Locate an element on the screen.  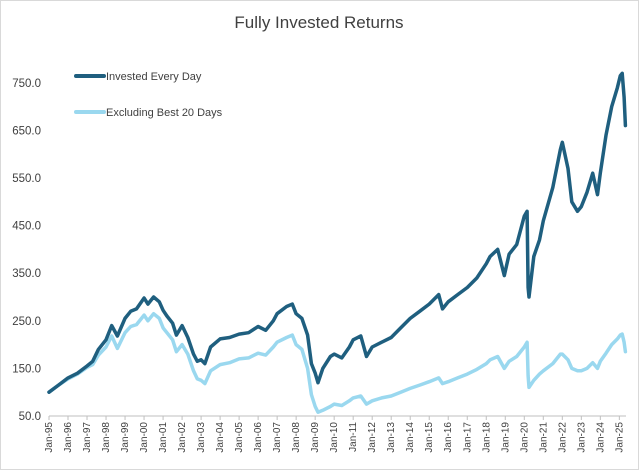
x-tick-label: Jan-97 is located at coordinates (87, 437).